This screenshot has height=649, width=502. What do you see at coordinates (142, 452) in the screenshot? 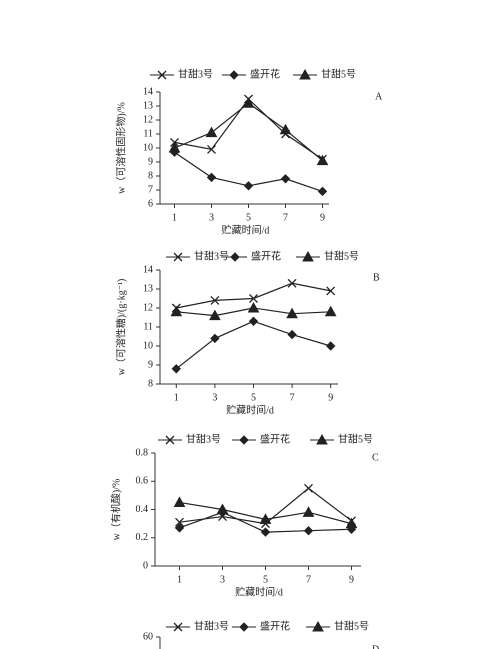
I see `y-tick-label: 0.8` at bounding box center [142, 452].